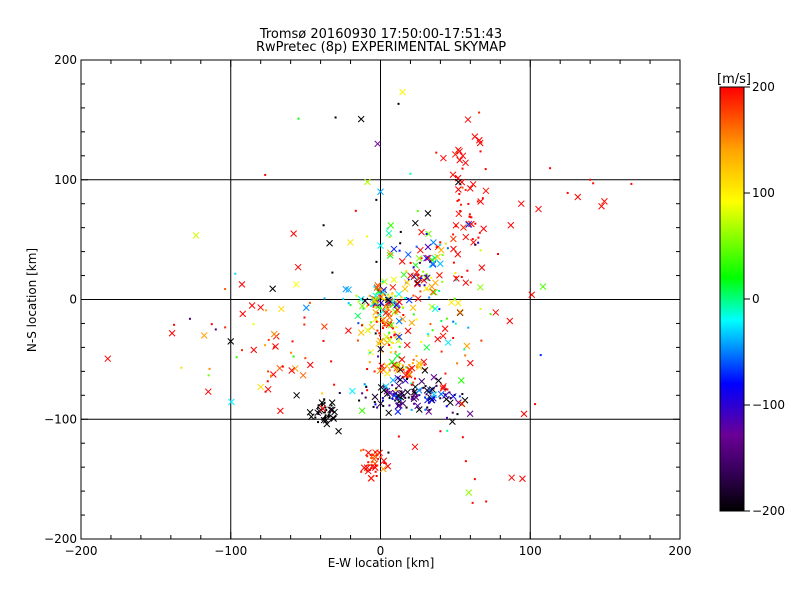 Image resolution: width=800 pixels, height=600 pixels. What do you see at coordinates (763, 87) in the screenshot?
I see `colorbar-tick-label: 200` at bounding box center [763, 87].